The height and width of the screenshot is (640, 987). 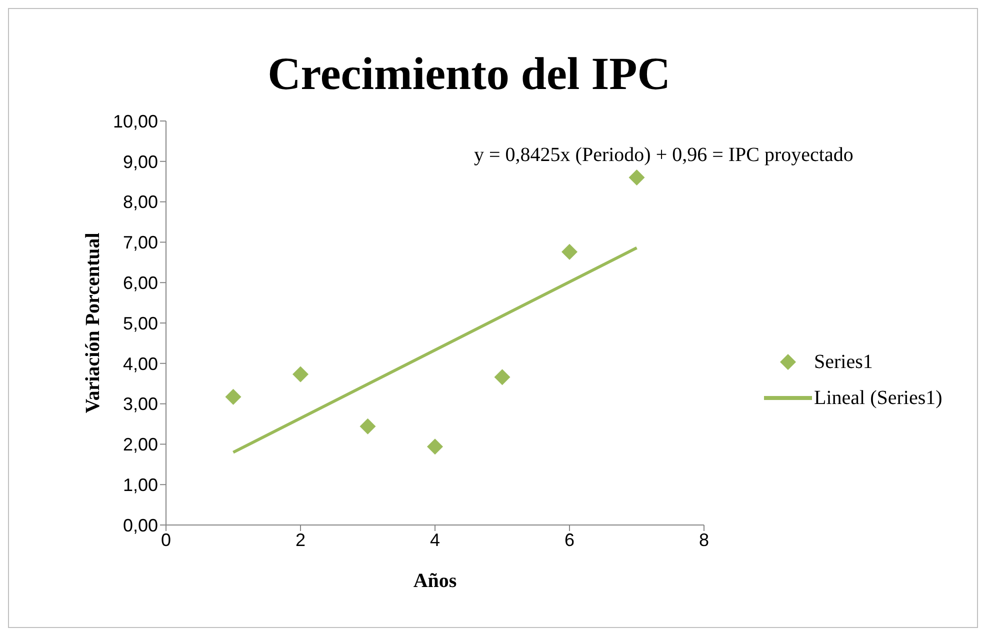 I want to click on y-tick-label: 6,00, so click(x=140, y=282).